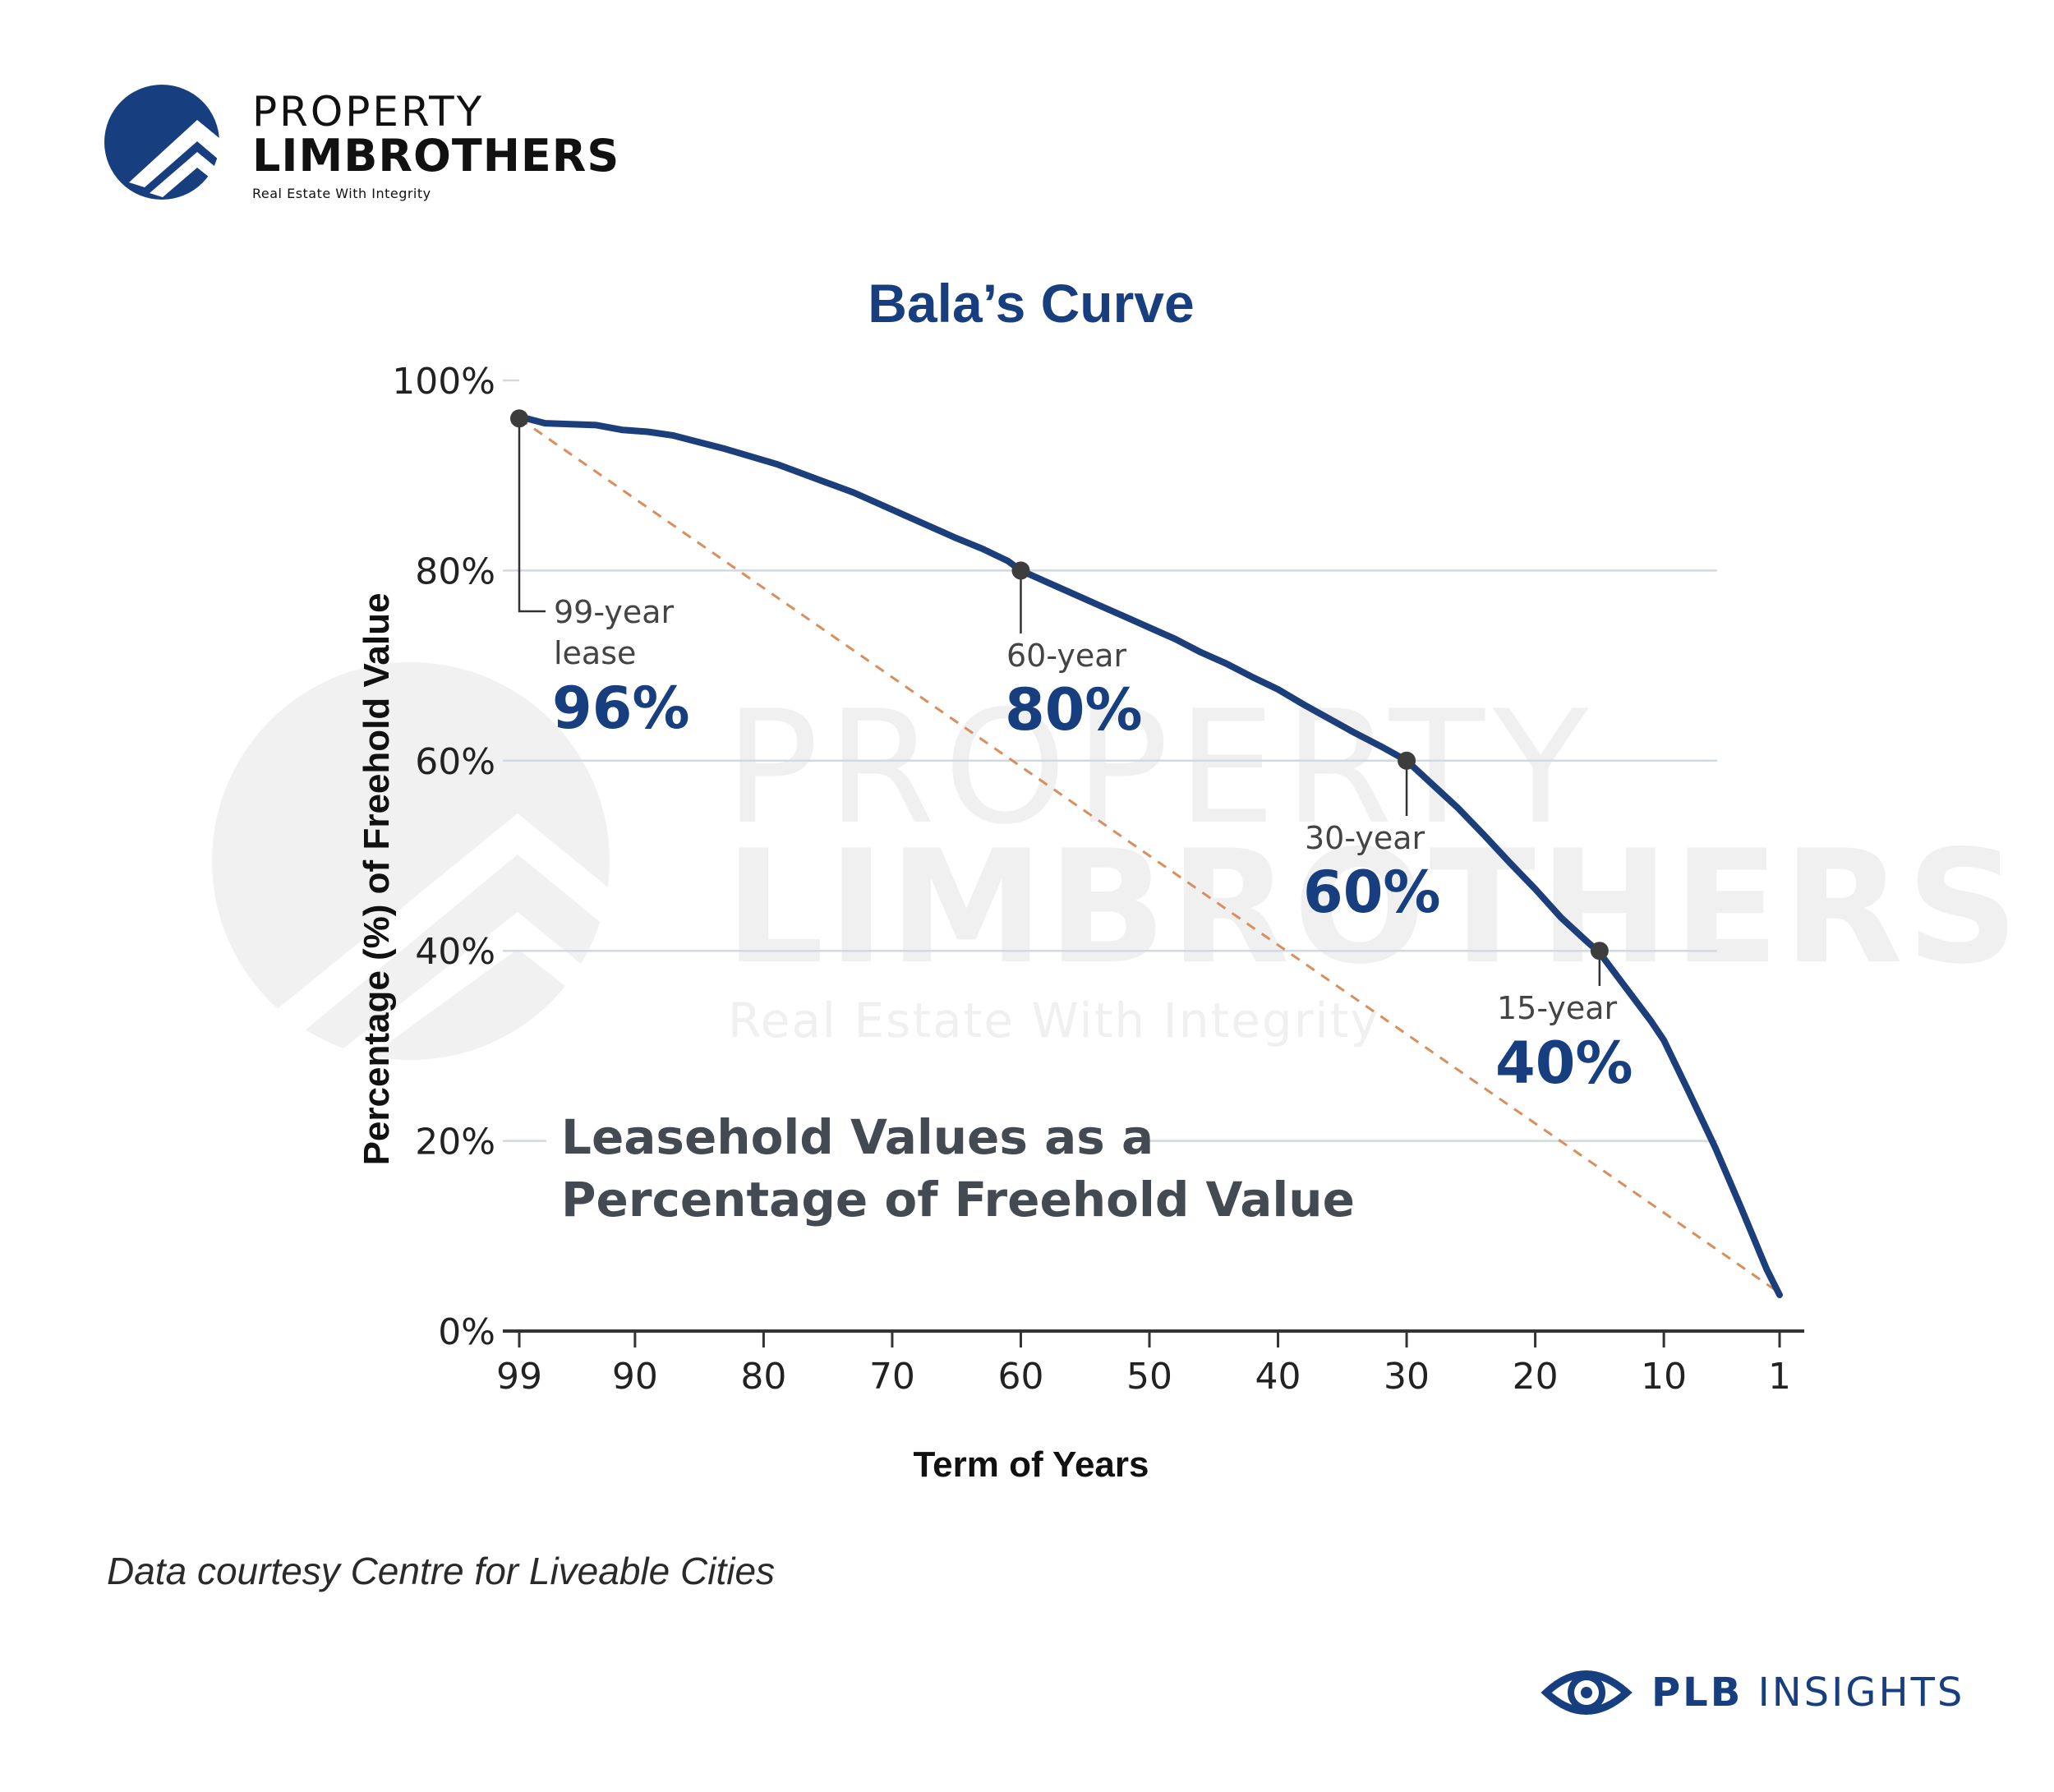 The image size is (2054, 1792). Describe the element at coordinates (1854, 1693) in the screenshot. I see `plb-insights-rest: INSIGHTS` at that location.